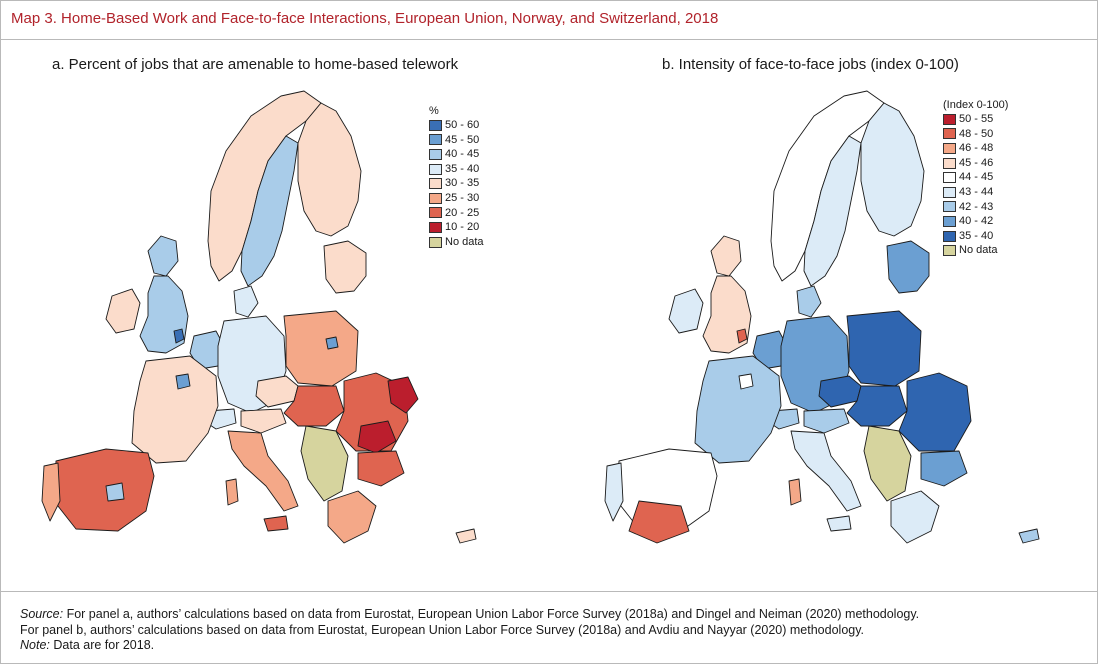  I want to click on region-portugal, so click(51, 492).